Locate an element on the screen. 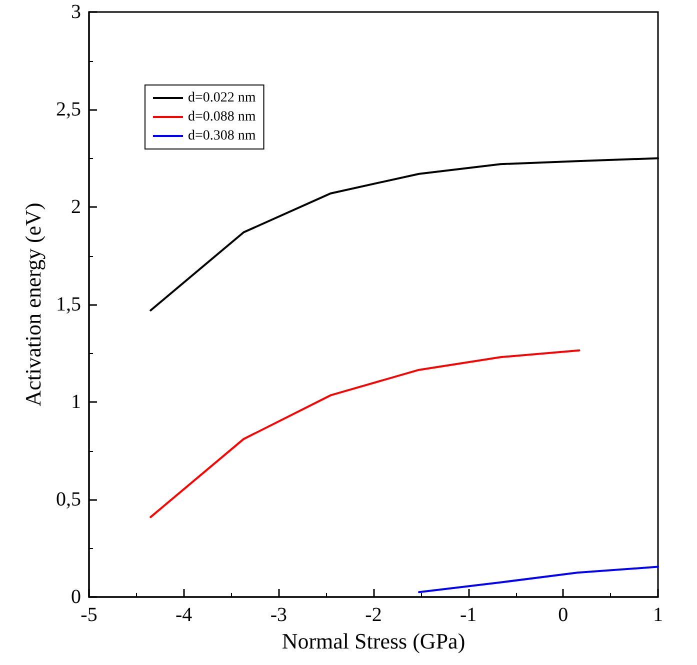  legend-label: d=0.308 nm is located at coordinates (222, 136).